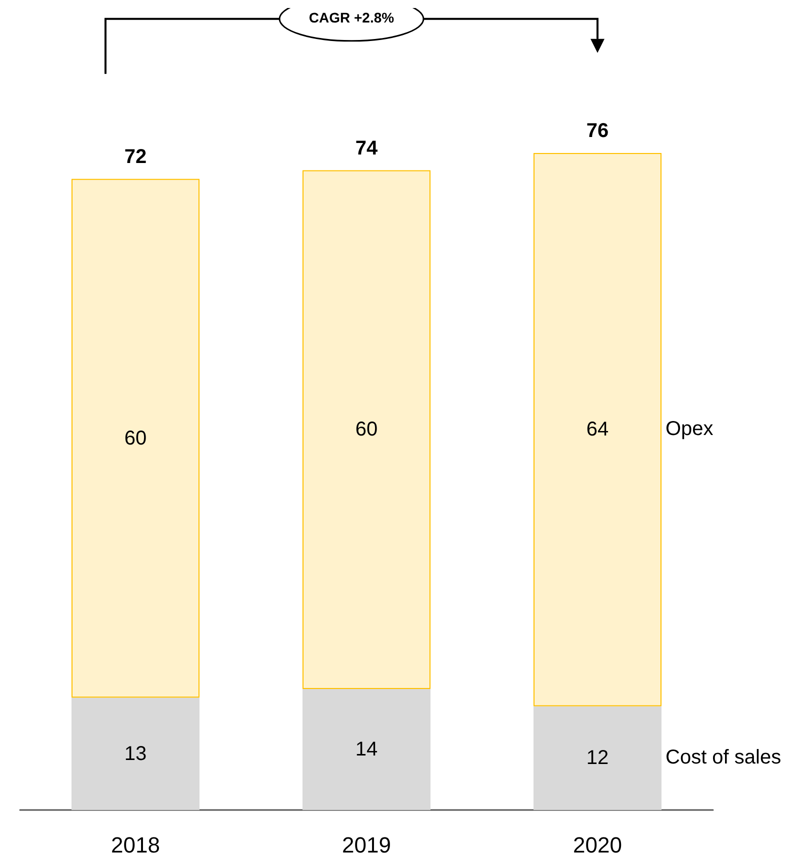 This screenshot has height=856, width=794. I want to click on total-label: 74, so click(366, 148).